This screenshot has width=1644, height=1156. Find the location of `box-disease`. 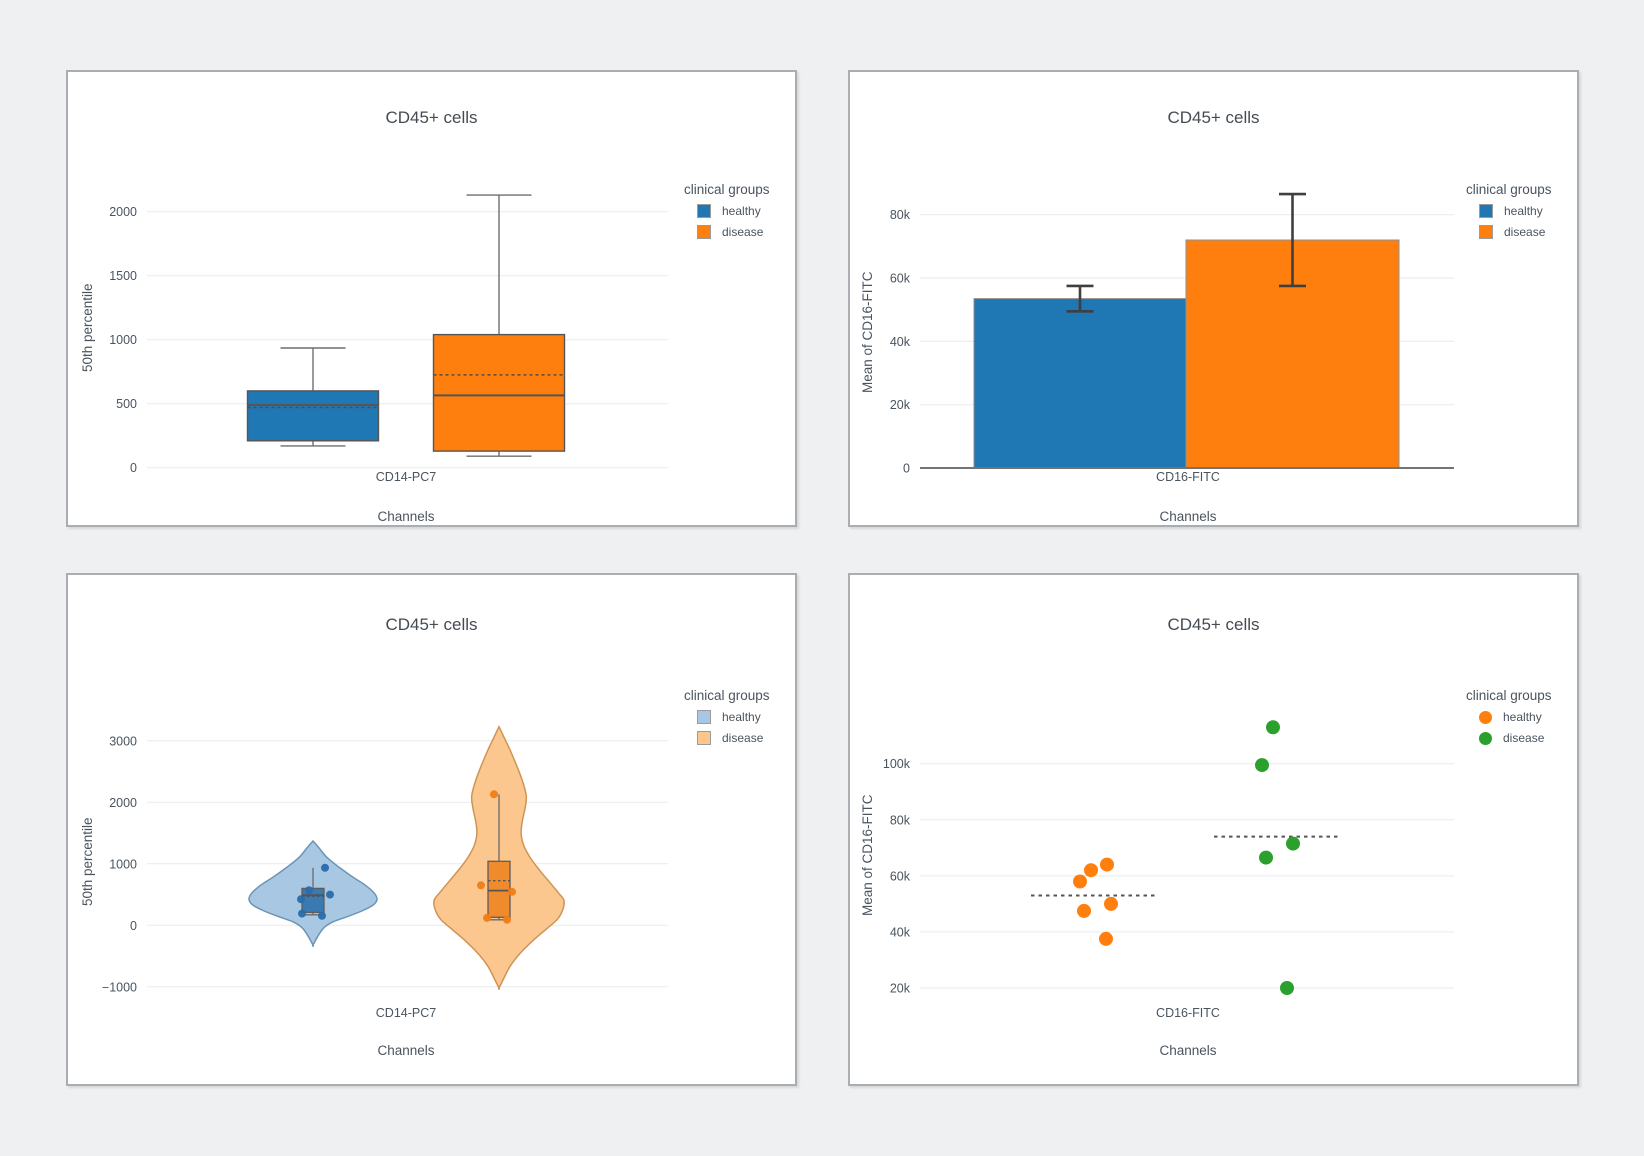

box-disease is located at coordinates (499, 392).